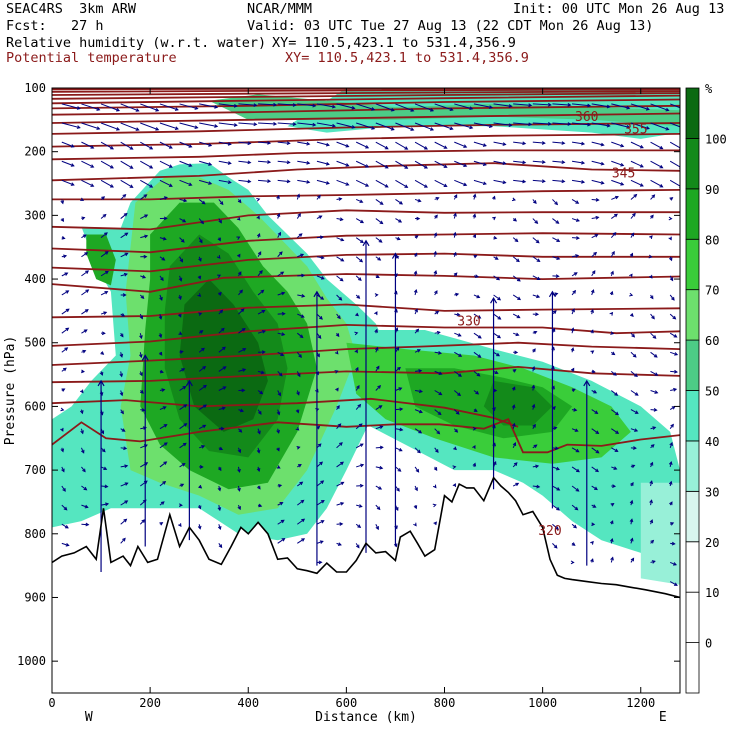 Image resolution: width=740 pixels, height=740 pixels. What do you see at coordinates (663, 717) in the screenshot?
I see `east-label: E` at bounding box center [663, 717].